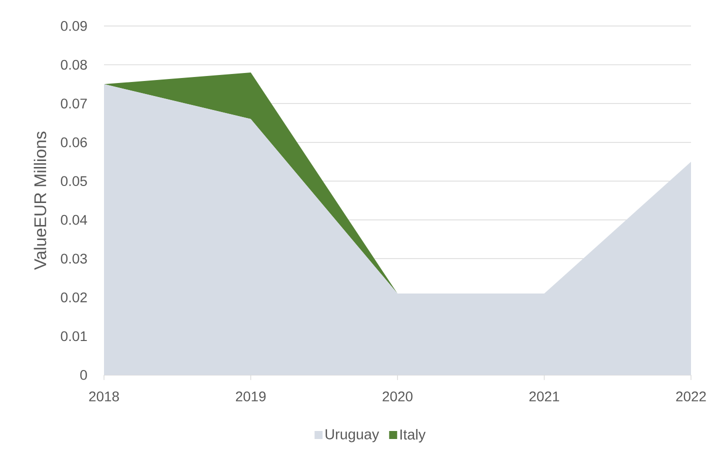  Describe the element at coordinates (691, 396) in the screenshot. I see `x-tick-label: 2022` at that location.